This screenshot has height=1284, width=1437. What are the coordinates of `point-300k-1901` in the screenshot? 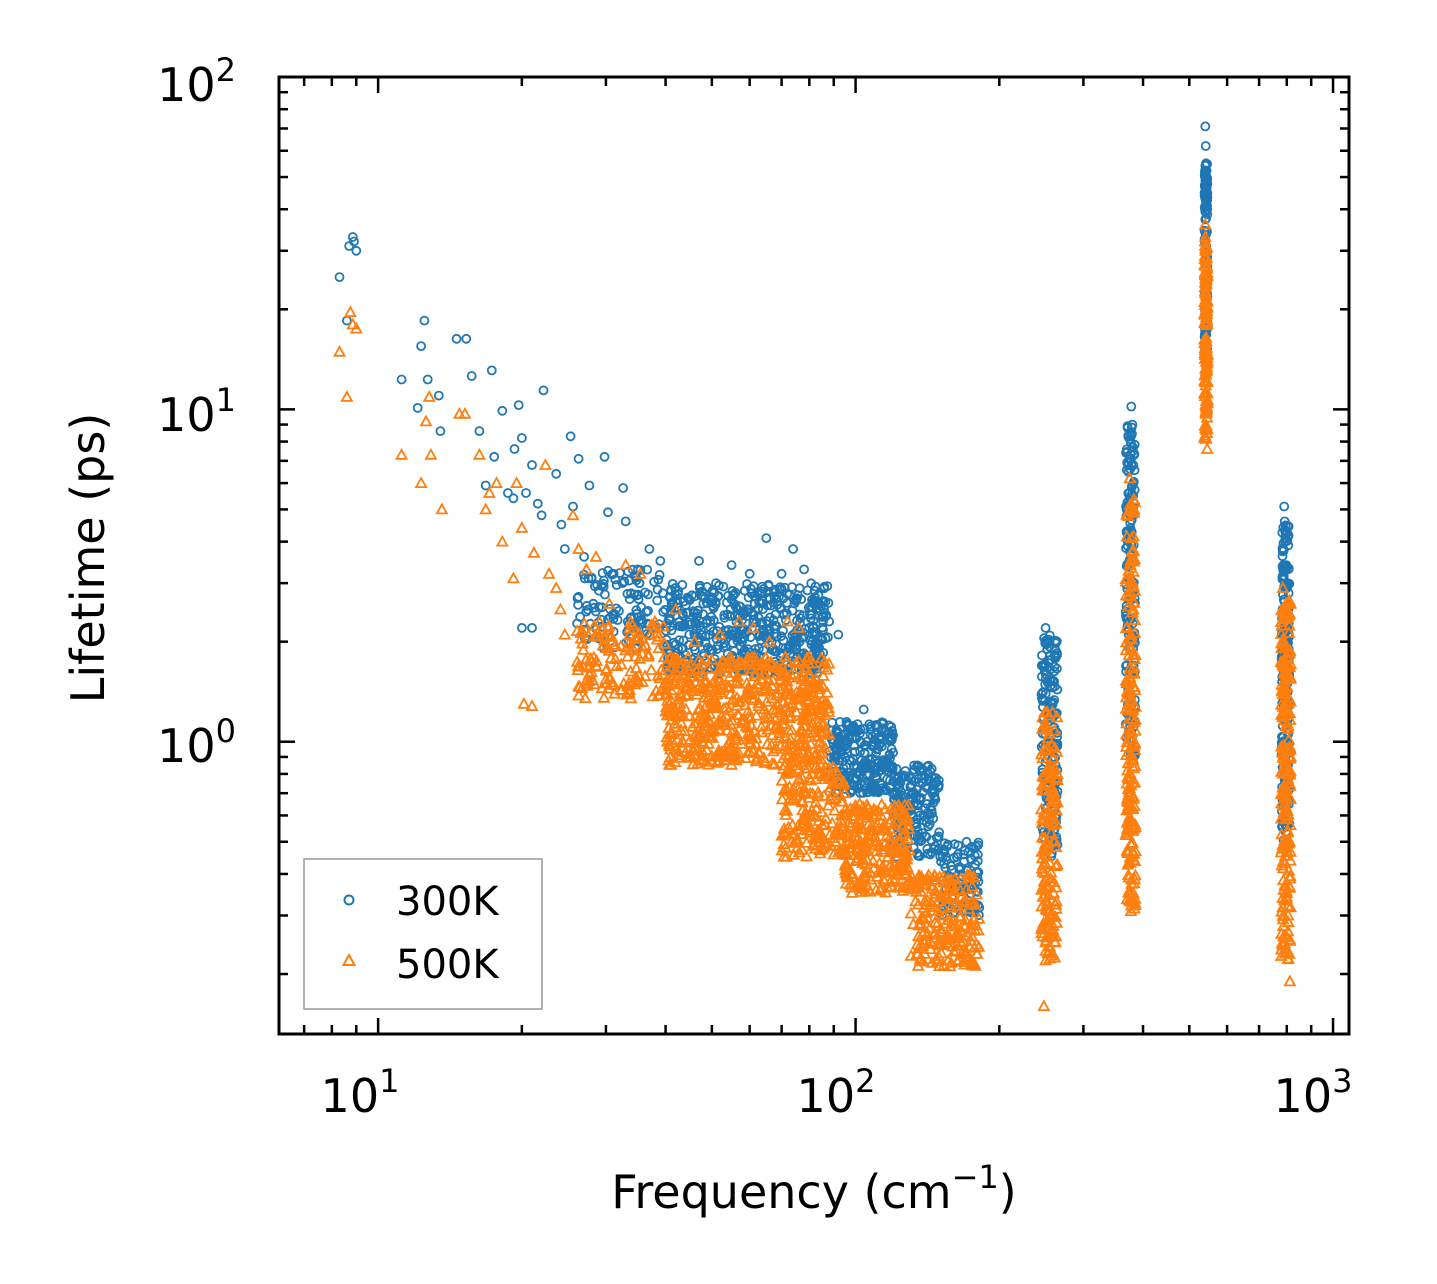 It's located at (716, 583).